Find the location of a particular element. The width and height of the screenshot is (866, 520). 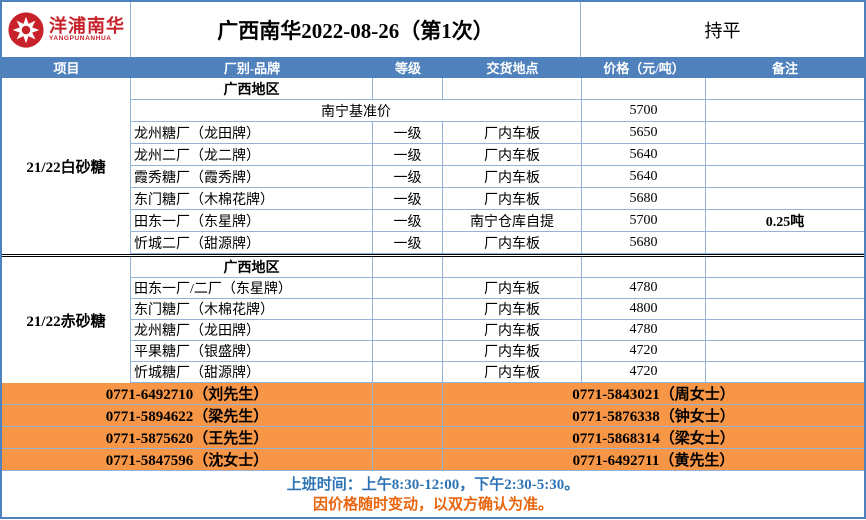

contact-row: 0771-5875620（王先生） 0771-5868314（梁女士） is located at coordinates (433, 438).